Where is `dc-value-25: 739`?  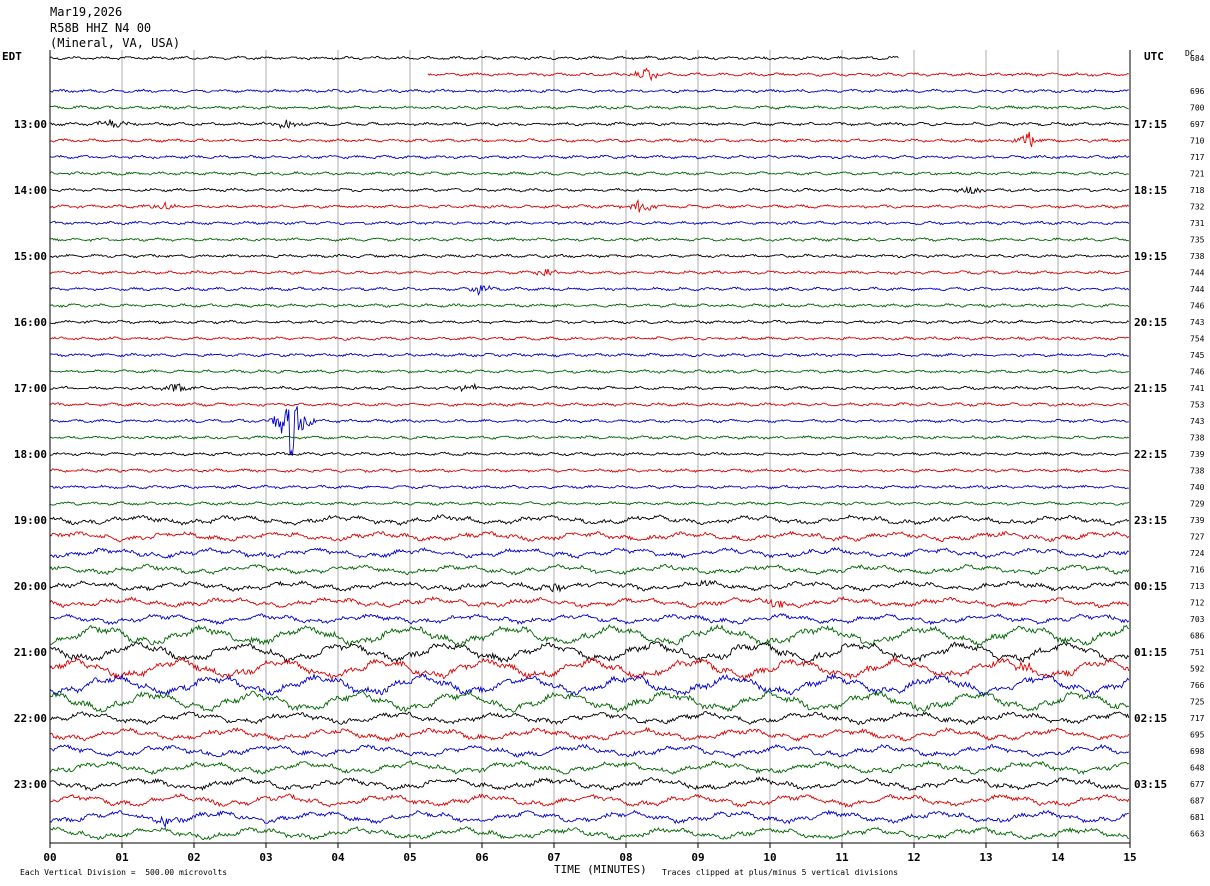 dc-value-25: 739 is located at coordinates (1197, 454).